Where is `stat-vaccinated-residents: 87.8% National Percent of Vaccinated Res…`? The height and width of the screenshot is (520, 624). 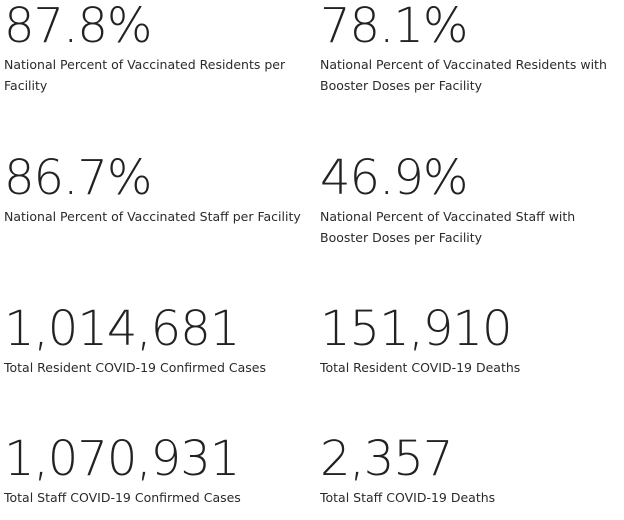
stat-vaccinated-residents: 87.8% National Percent of Vaccinated Res… is located at coordinates (154, 49).